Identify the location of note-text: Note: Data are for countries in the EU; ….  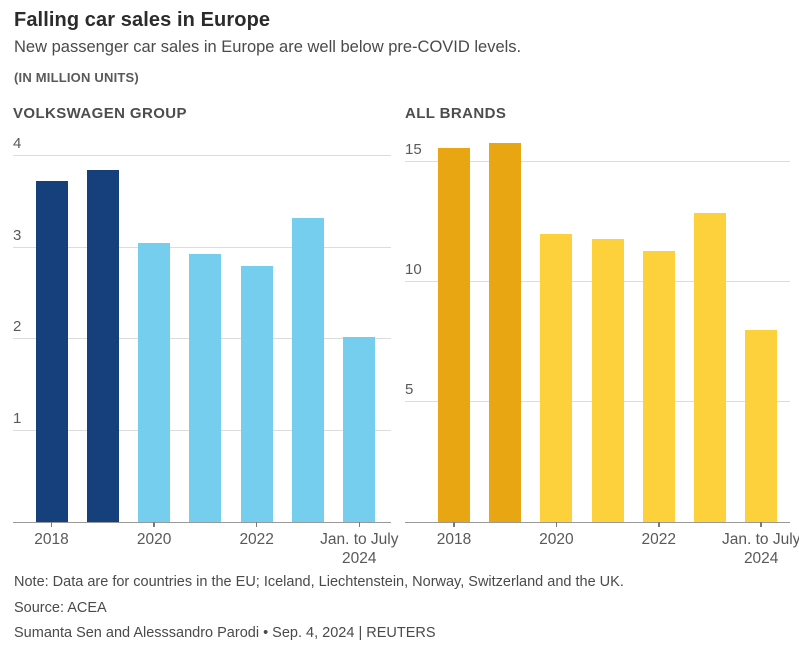
(319, 582).